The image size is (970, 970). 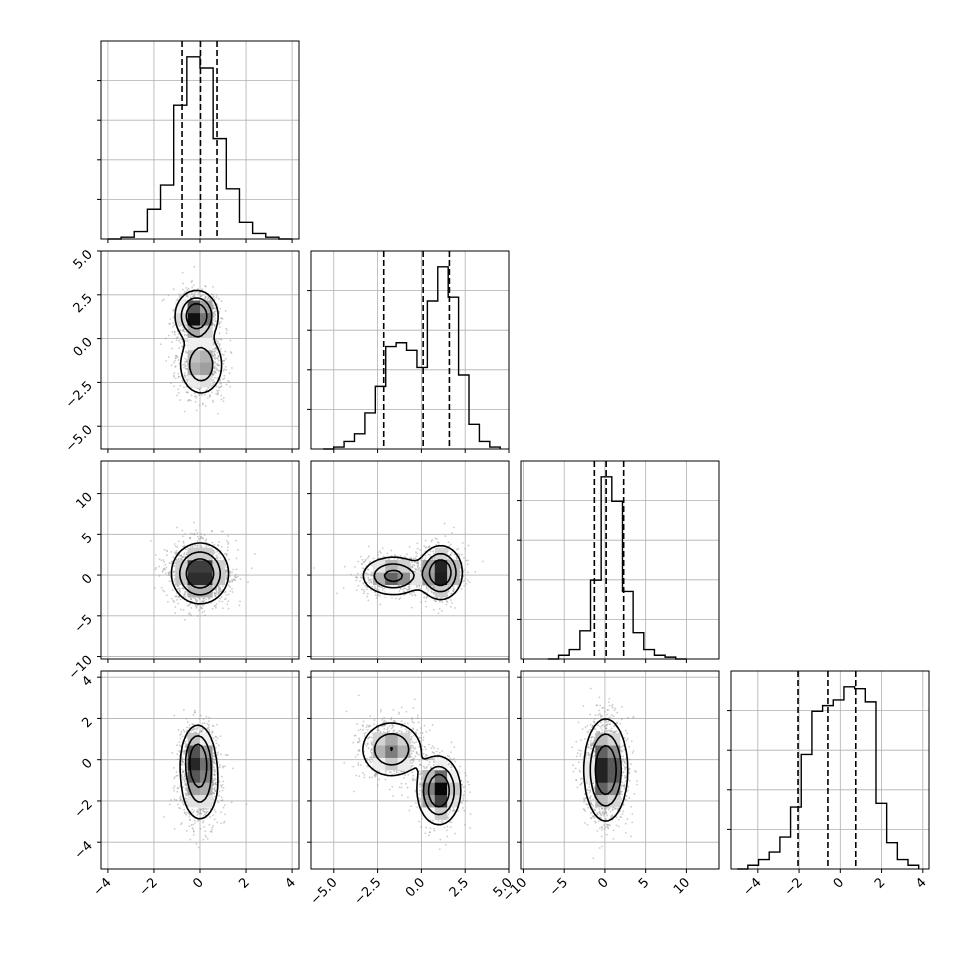 What do you see at coordinates (87, 539) in the screenshot?
I see `y-tick-label: 5` at bounding box center [87, 539].